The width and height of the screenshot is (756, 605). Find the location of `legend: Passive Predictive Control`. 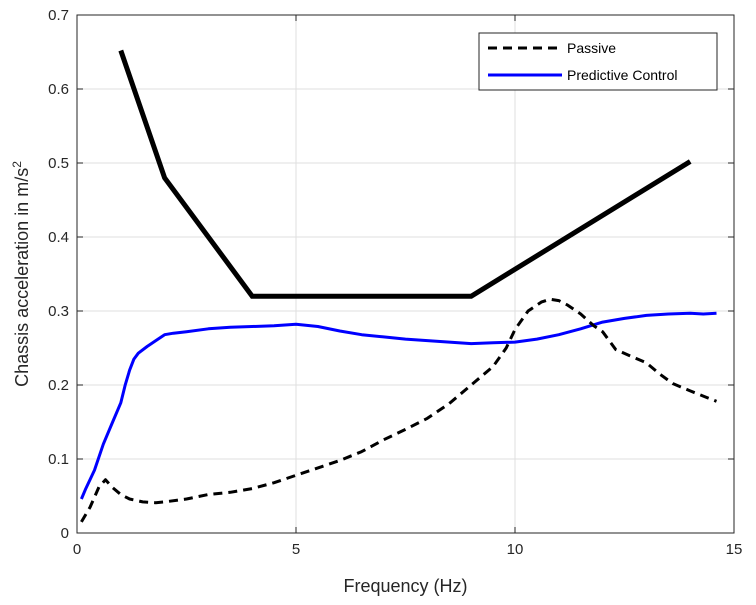

legend: Passive Predictive Control is located at coordinates (598, 61).